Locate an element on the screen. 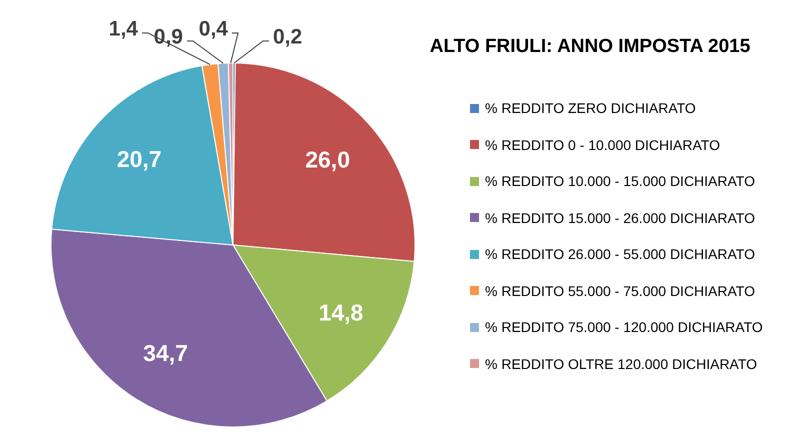  legend-label: % REDDITO OLTRE 120.000 DICHIARATO is located at coordinates (621, 364).